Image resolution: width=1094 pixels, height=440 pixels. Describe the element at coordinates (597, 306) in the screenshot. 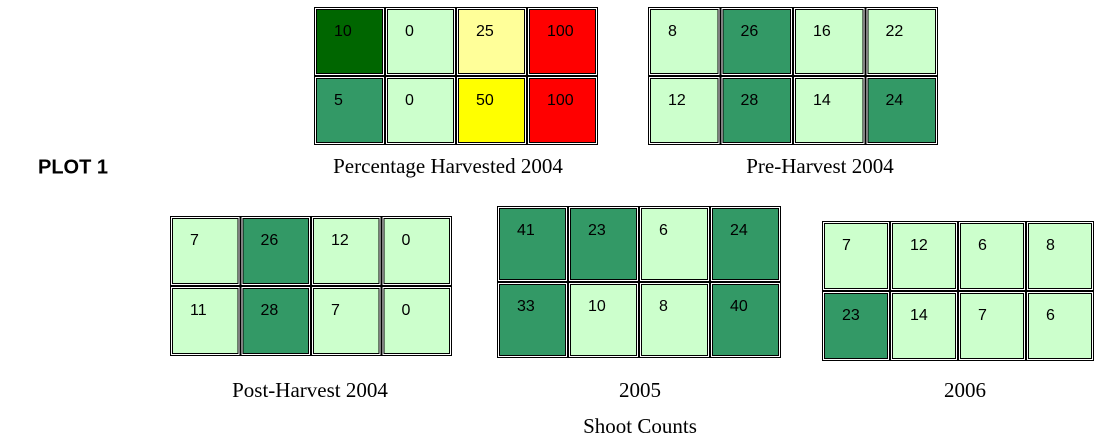

I see `cell-value: 10` at that location.